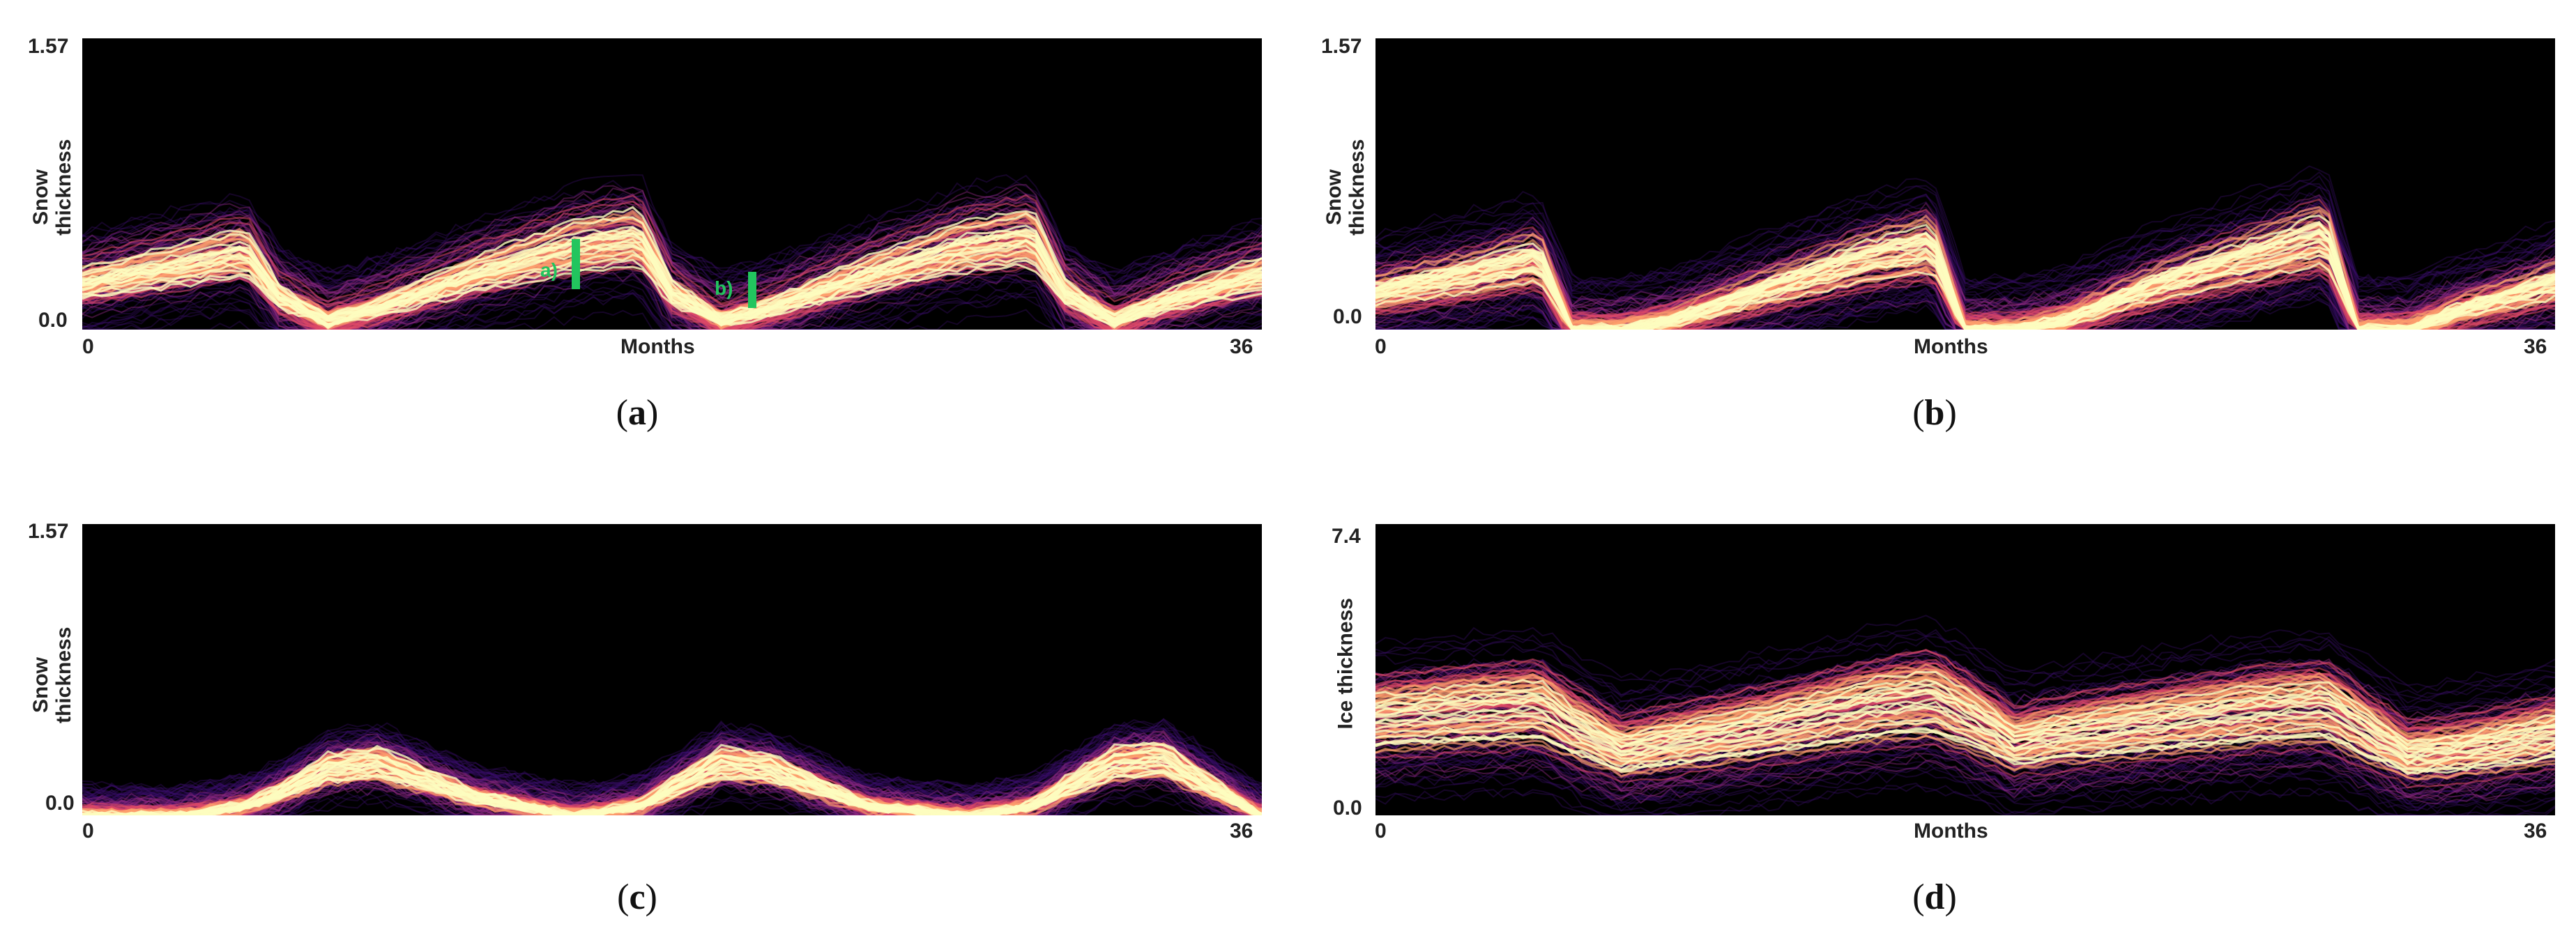 This screenshot has height=938, width=2576. I want to click on annotation-a: a), so click(549, 270).